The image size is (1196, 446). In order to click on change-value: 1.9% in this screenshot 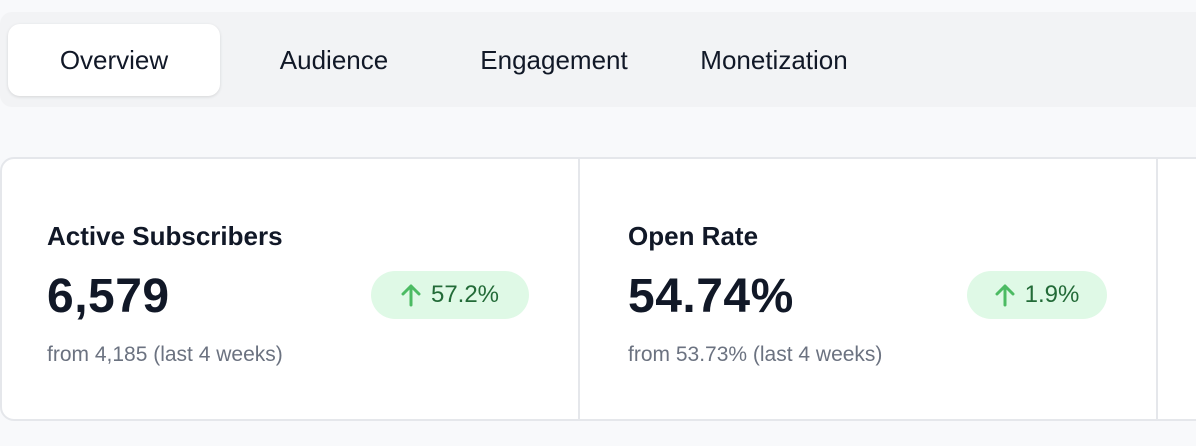, I will do `click(1052, 294)`.